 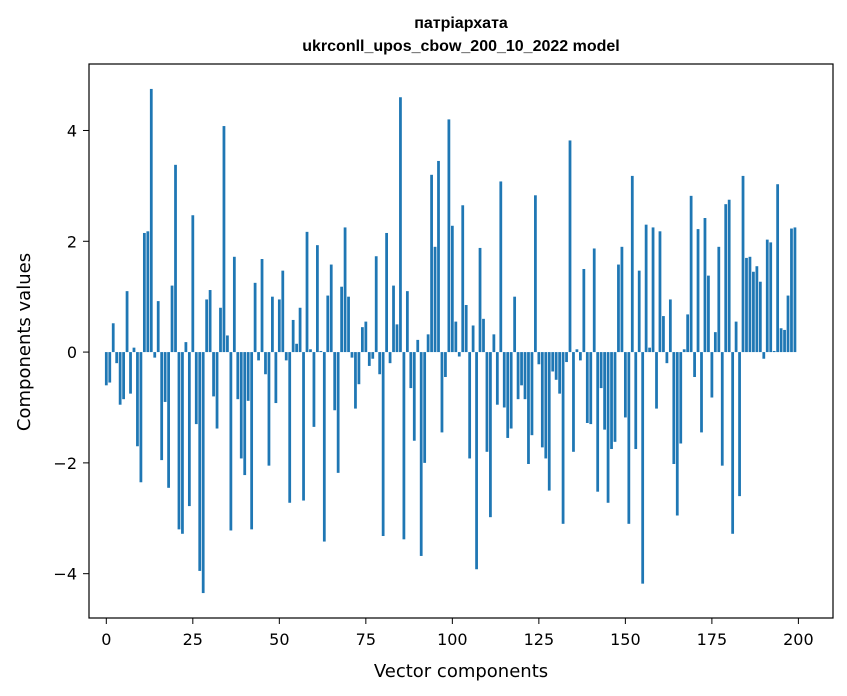 I want to click on y-axis-label: Components values, so click(x=24, y=342).